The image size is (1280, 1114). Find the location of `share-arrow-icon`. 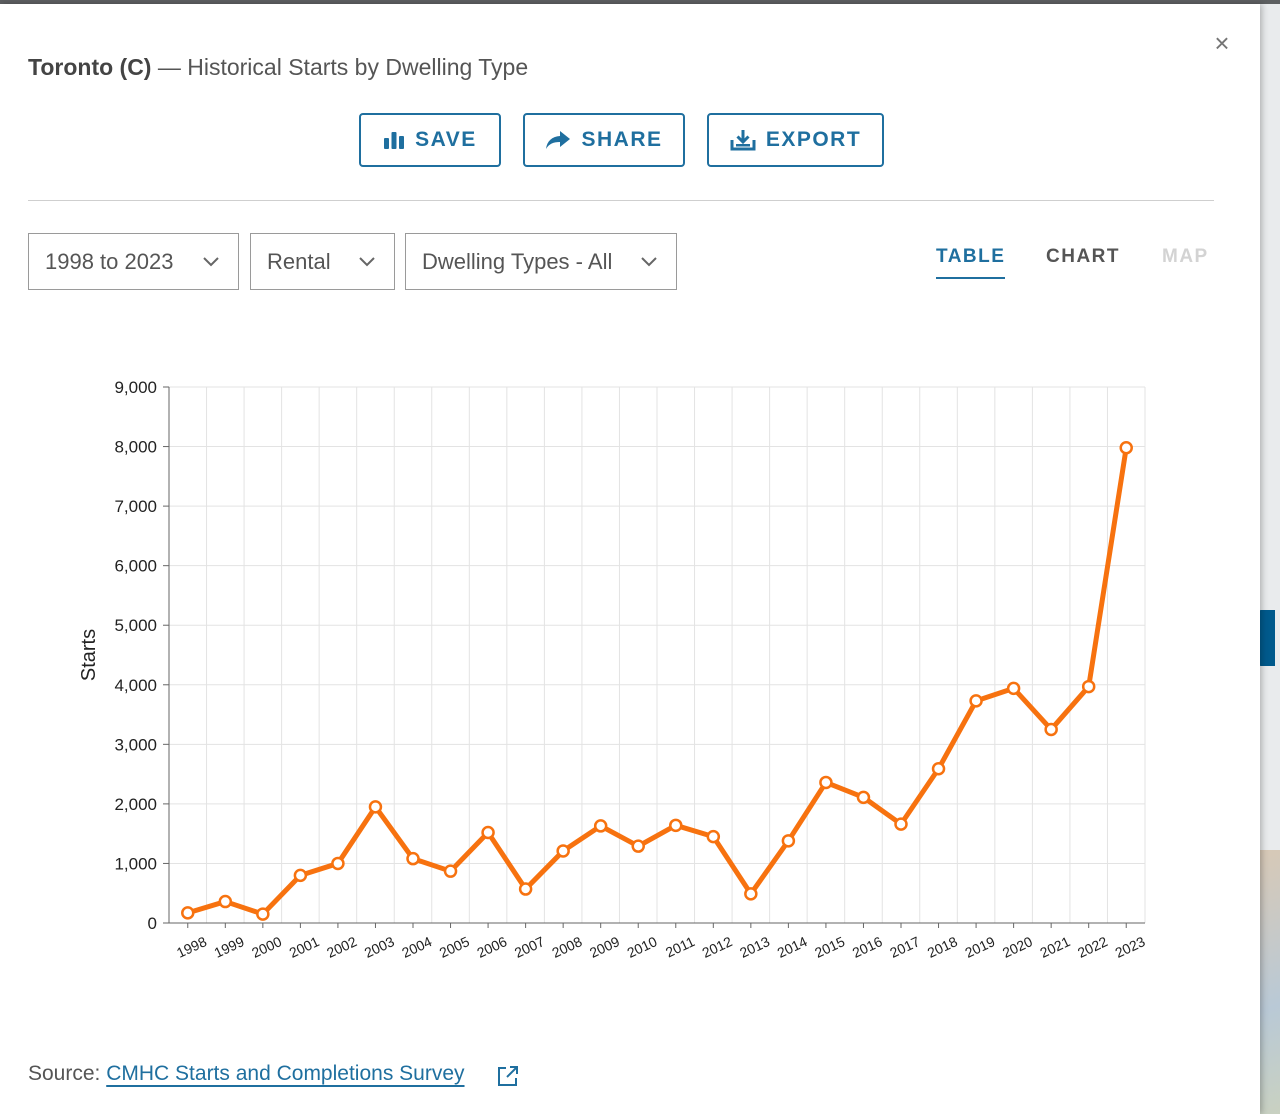

share-arrow-icon is located at coordinates (558, 140).